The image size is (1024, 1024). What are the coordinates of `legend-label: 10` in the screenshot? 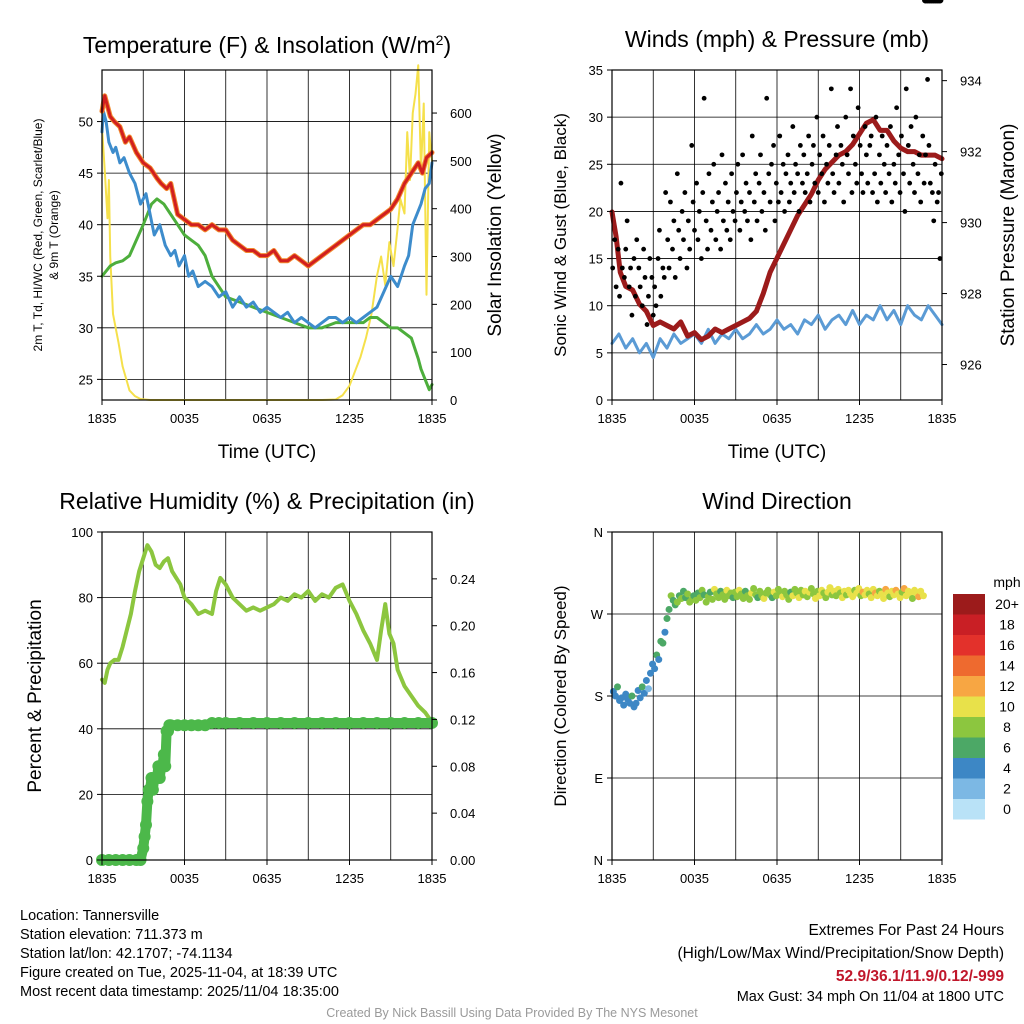 It's located at (1007, 707).